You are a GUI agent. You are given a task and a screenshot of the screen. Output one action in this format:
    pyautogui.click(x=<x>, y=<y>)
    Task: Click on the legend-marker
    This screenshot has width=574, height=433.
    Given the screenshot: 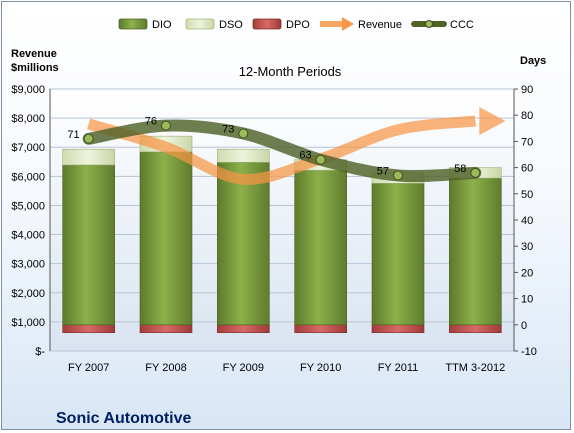 What is the action you would take?
    pyautogui.click(x=429, y=24)
    